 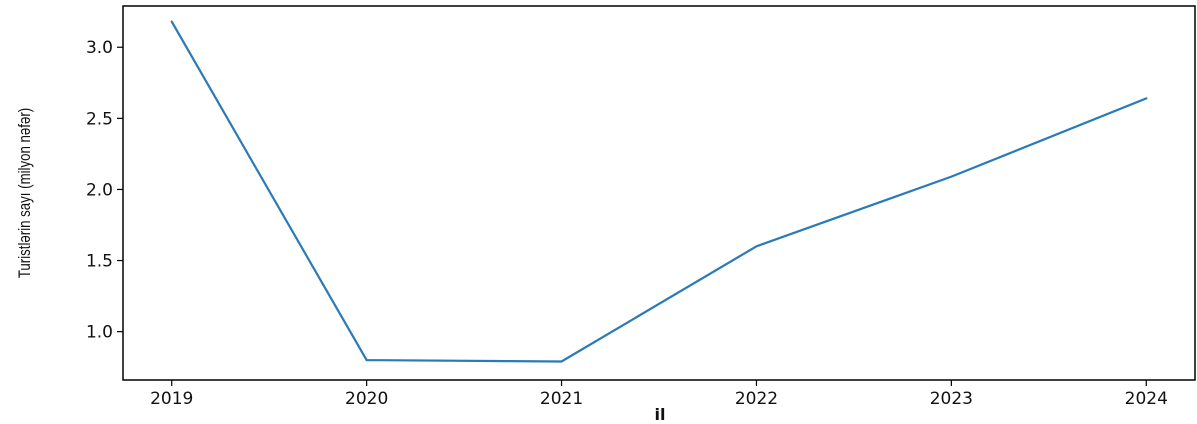 What do you see at coordinates (99, 119) in the screenshot?
I see `y-tick-label: 2.5` at bounding box center [99, 119].